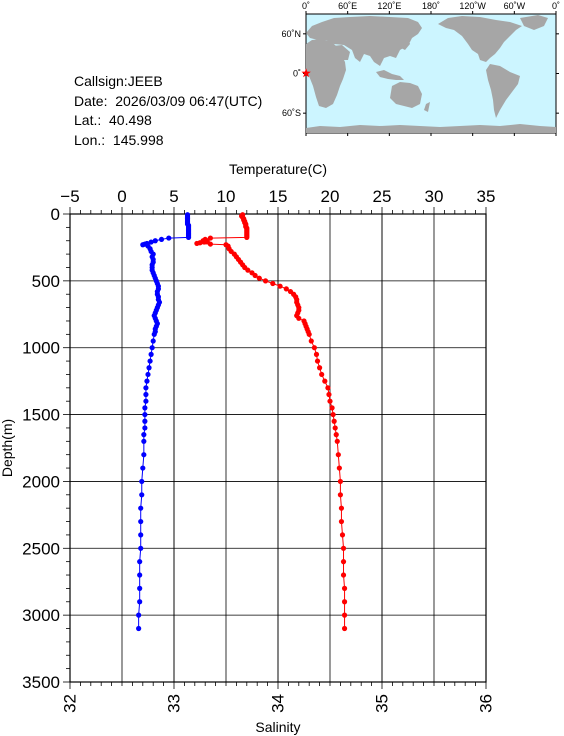 This screenshot has width=564, height=736. I want to click on depth-tick-label: 1500, so click(41, 415).